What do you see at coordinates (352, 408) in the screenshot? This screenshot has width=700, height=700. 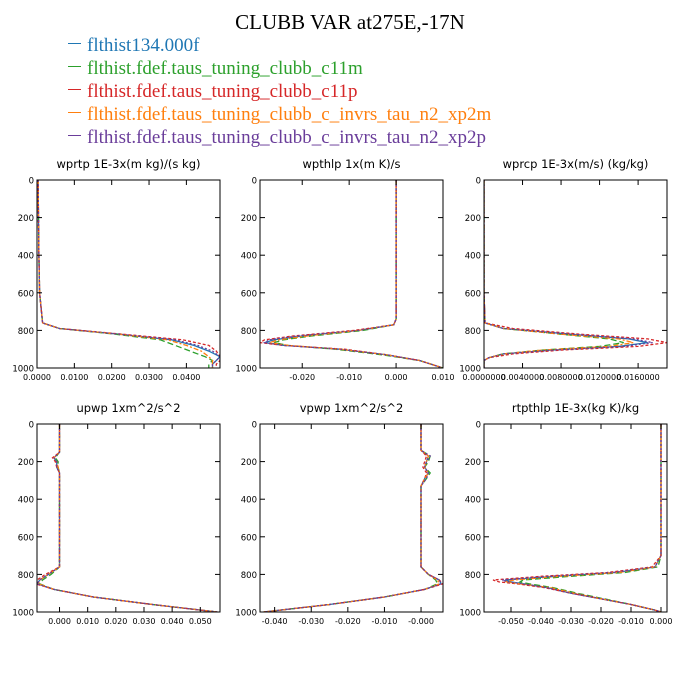 I see `panel-title: vpwp 1xm^2/s^2` at bounding box center [352, 408].